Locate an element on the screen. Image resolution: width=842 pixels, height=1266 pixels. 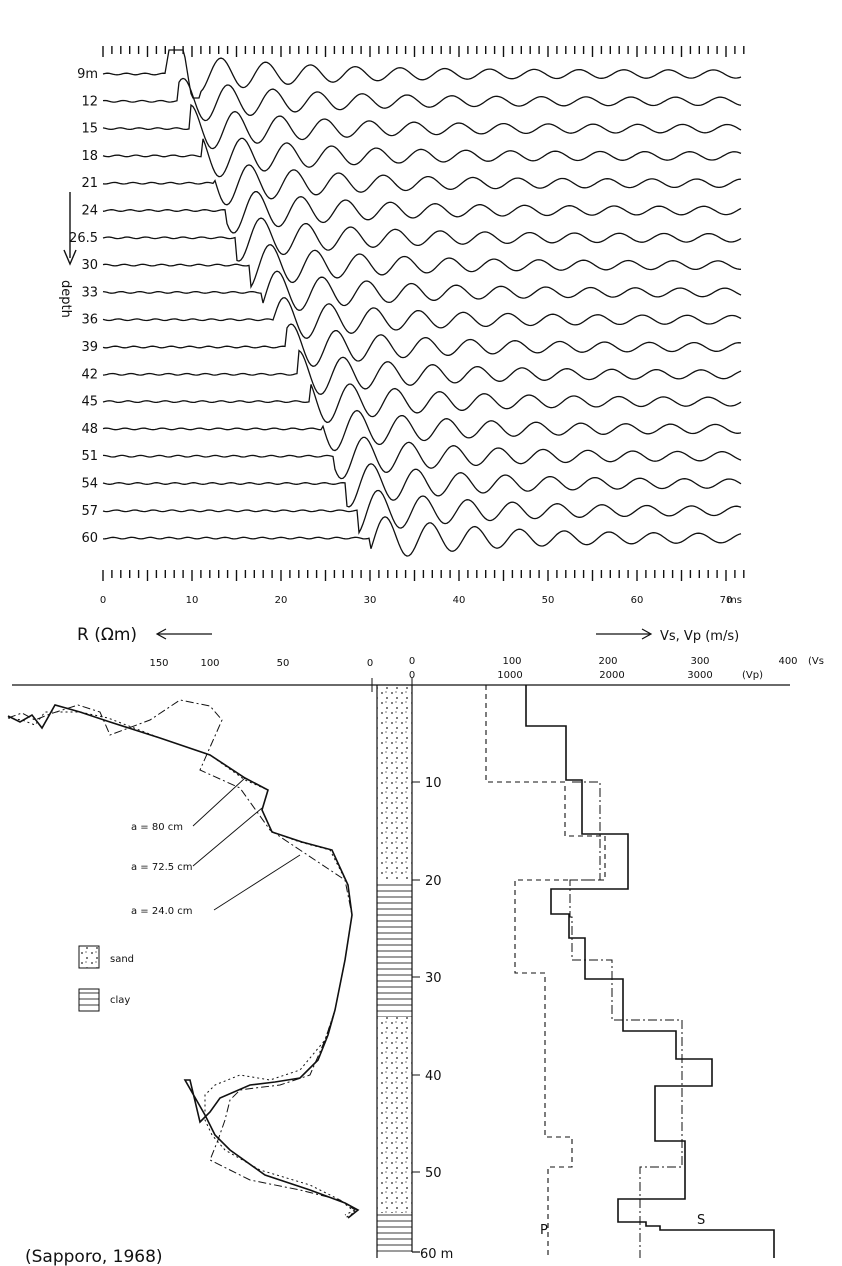
time-tick-marks-top is located at coordinates (423, 51).